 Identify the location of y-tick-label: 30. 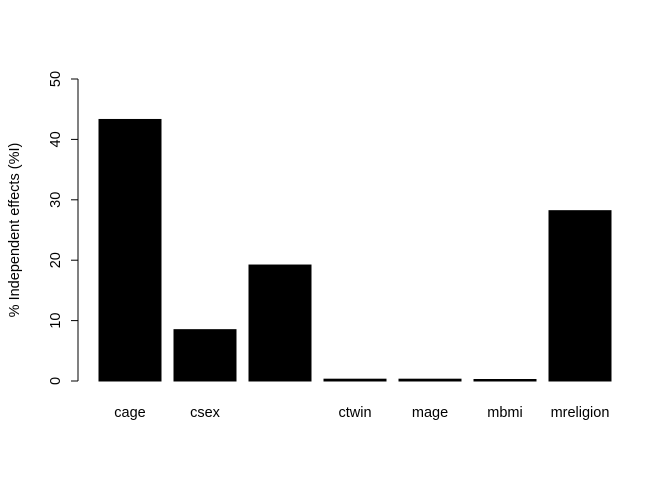
(56, 200).